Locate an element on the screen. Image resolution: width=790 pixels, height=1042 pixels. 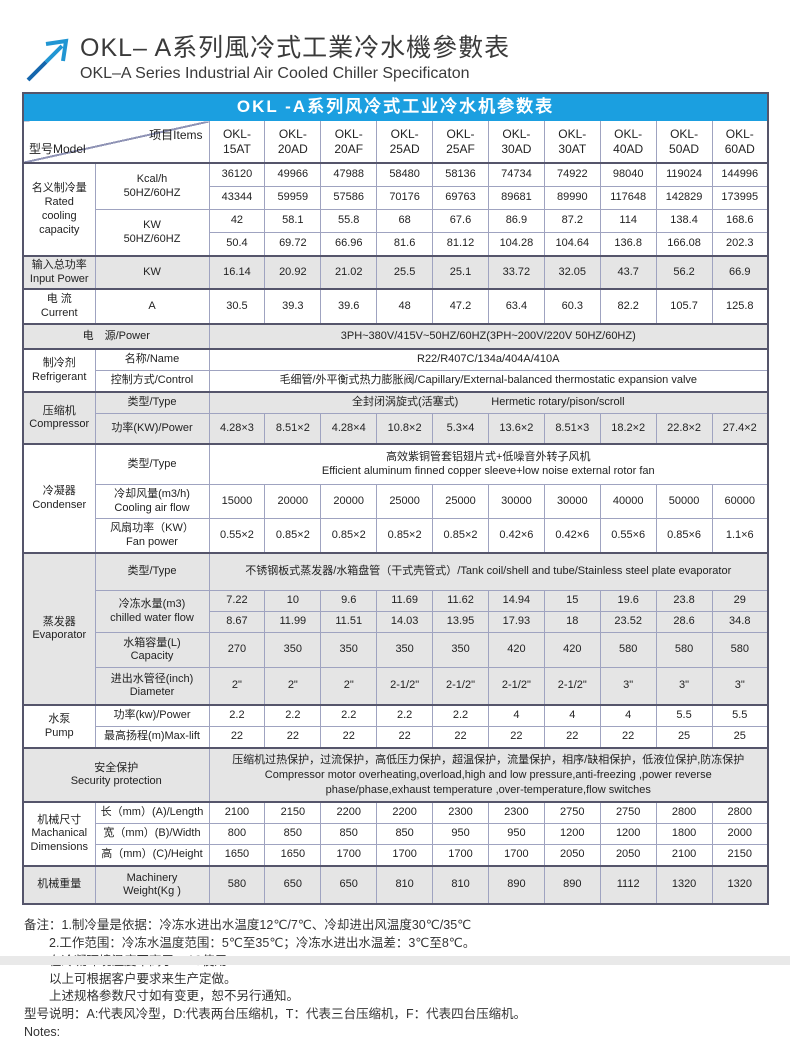
spec-value-cell: 1700 is located at coordinates (516, 855).